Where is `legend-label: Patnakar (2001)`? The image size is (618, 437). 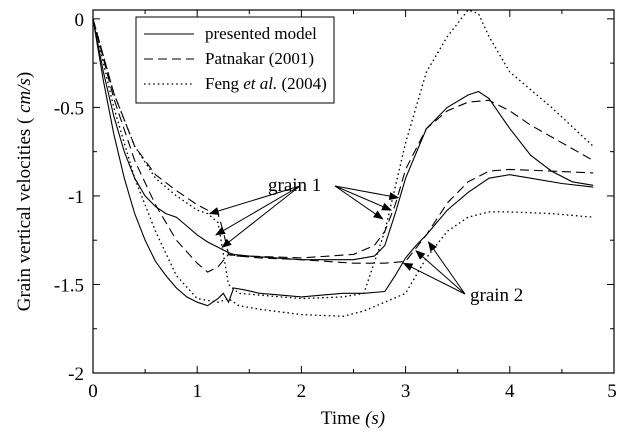
legend-label: Patnakar (2001) is located at coordinates (259, 58).